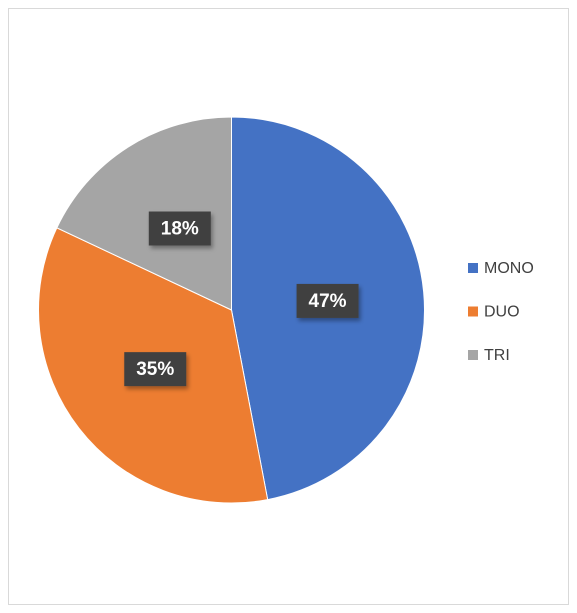 This screenshot has width=577, height=613. Describe the element at coordinates (144, 213) in the screenshot. I see `pie-slice` at that location.